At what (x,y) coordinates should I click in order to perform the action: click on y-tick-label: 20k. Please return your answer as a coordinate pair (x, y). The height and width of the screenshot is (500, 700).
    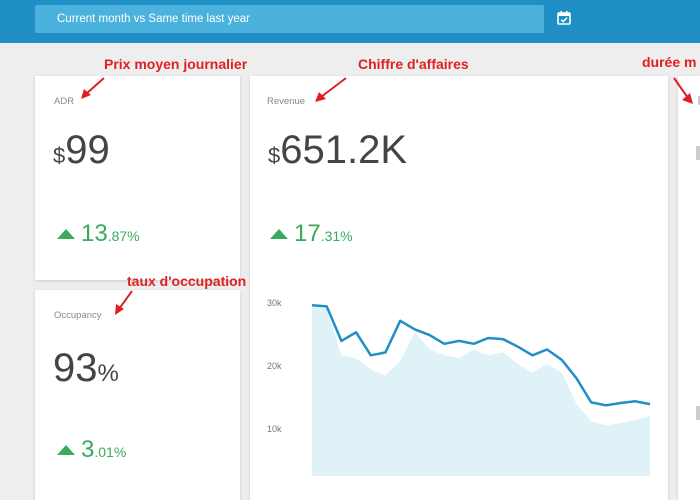
    Looking at the image, I should click on (274, 366).